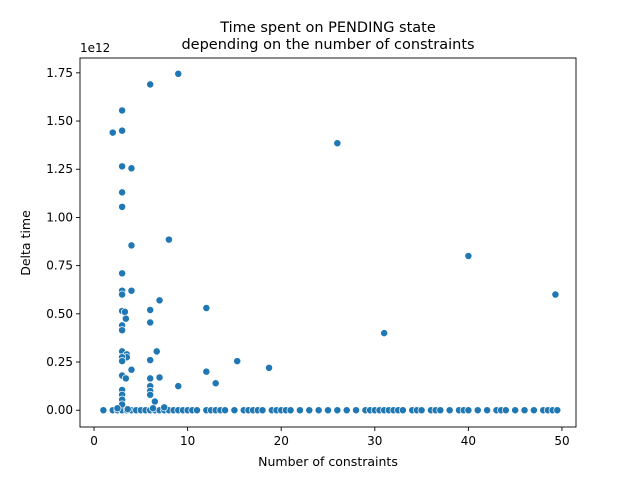 Image resolution: width=640 pixels, height=484 pixels. I want to click on y-tick-label: 0.25, so click(59, 362).